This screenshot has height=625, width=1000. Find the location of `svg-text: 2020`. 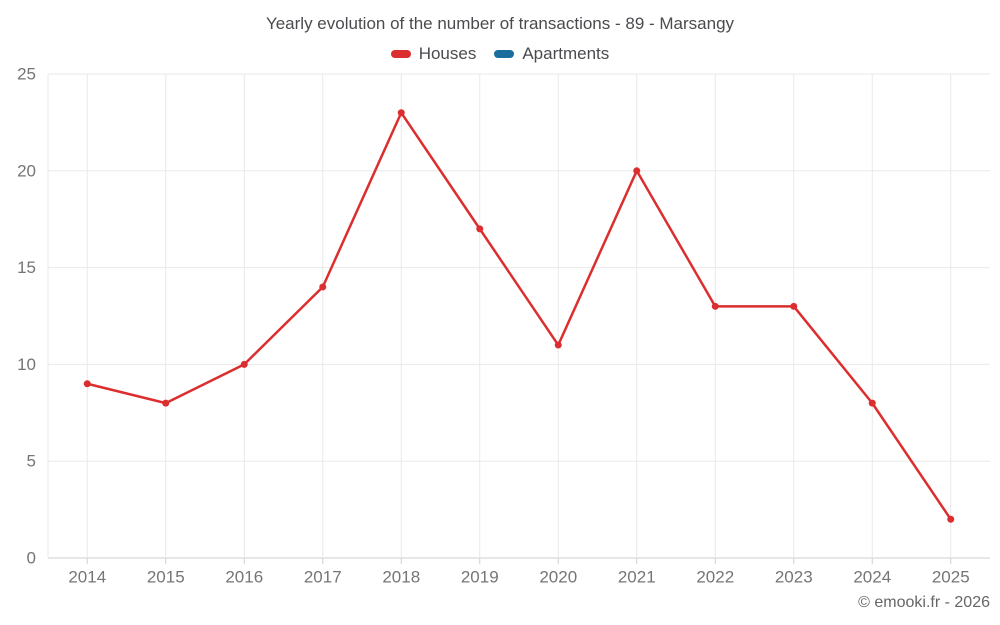

svg-text: 2020 is located at coordinates (558, 577).